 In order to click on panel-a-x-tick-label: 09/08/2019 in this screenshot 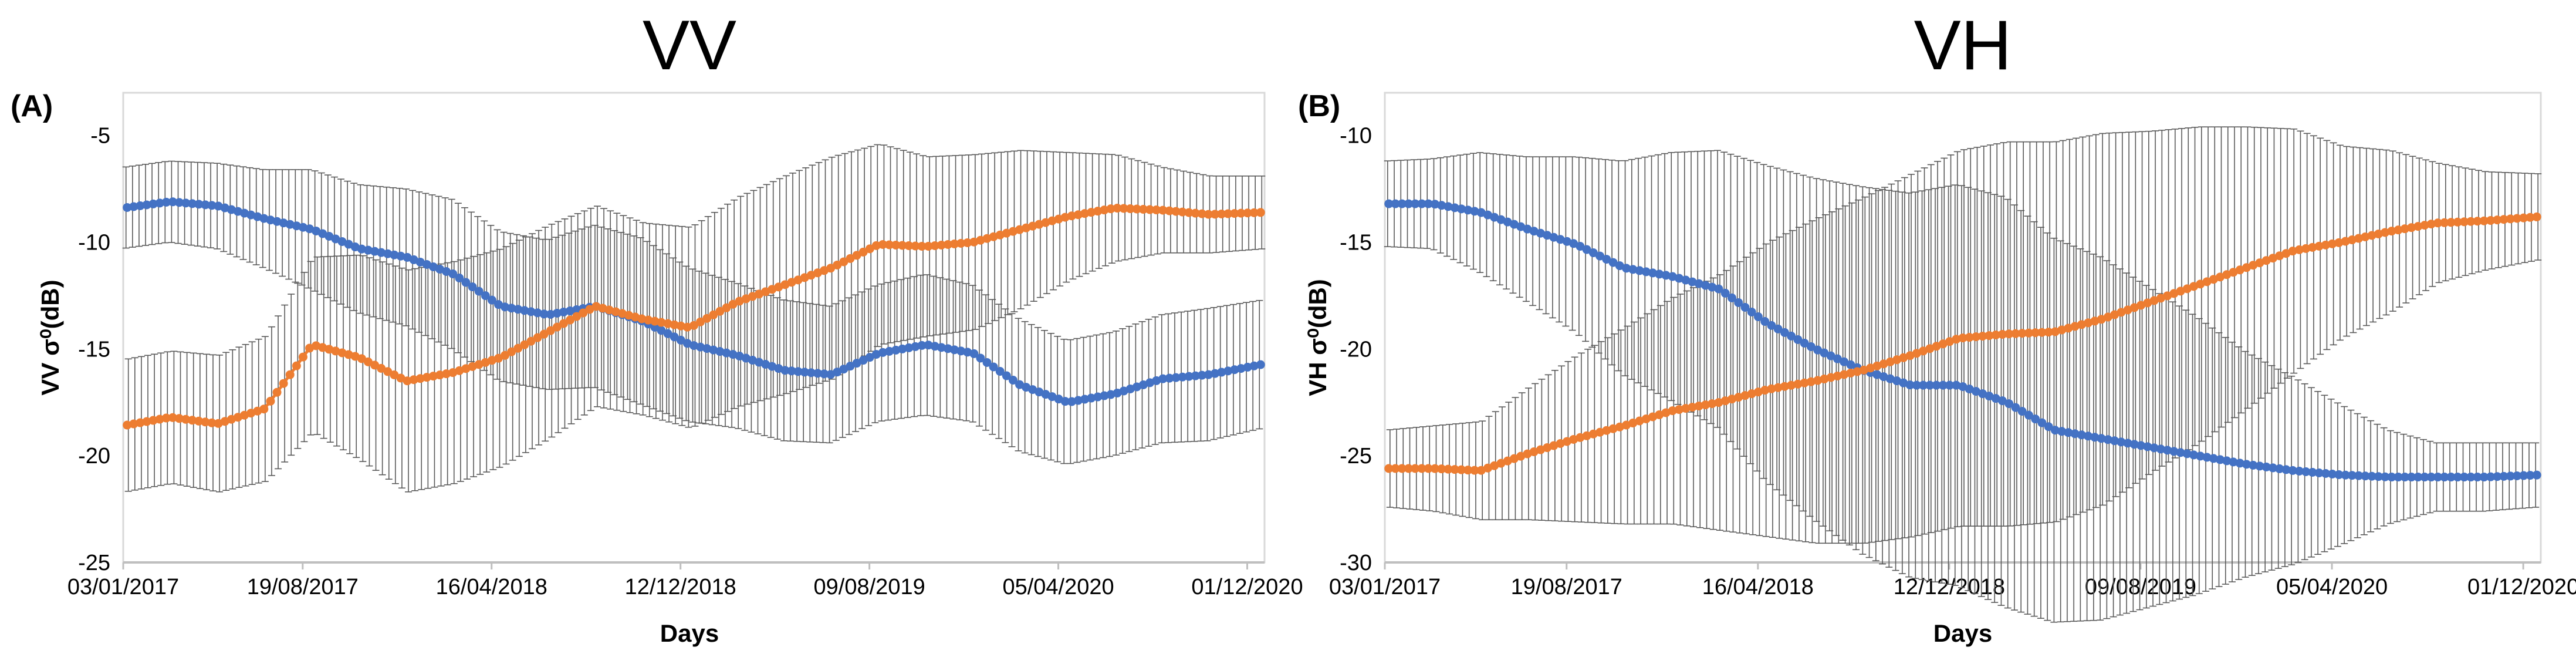, I will do `click(869, 587)`.